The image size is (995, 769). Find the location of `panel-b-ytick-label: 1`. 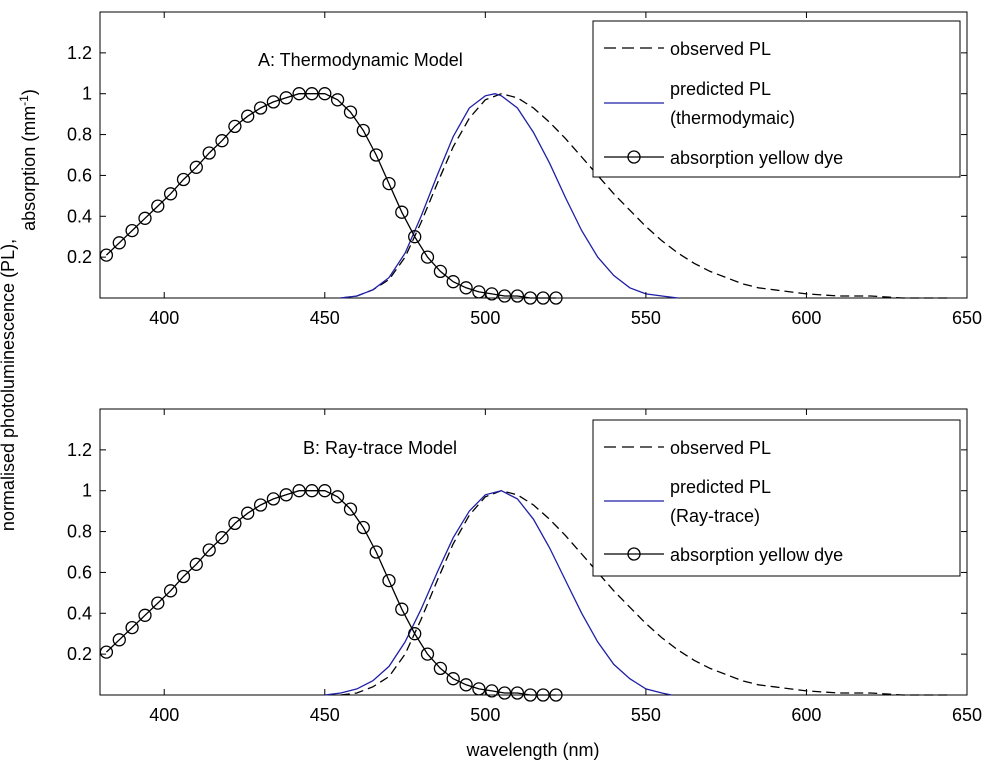

panel-b-ytick-label: 1 is located at coordinates (87, 491).